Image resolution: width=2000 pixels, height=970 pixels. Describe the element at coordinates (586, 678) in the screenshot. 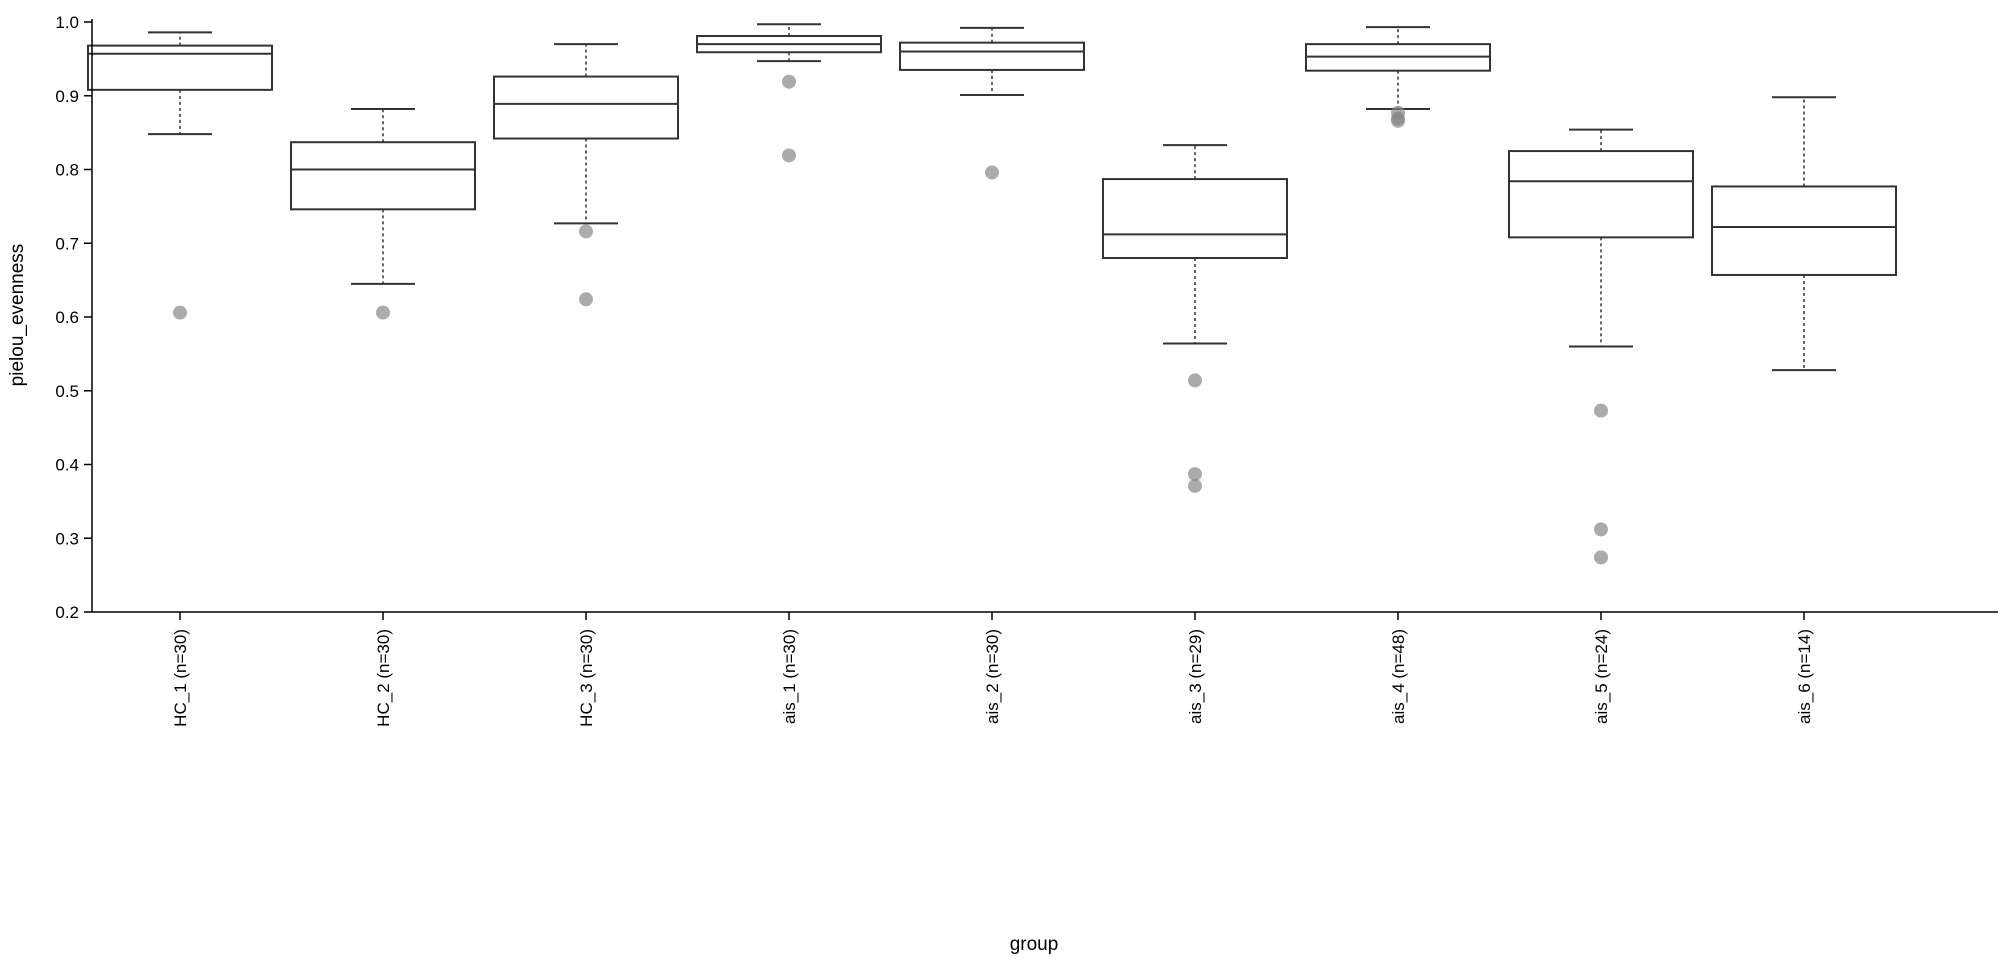

I see `x-tick-label: HC_3 (n=30)` at that location.